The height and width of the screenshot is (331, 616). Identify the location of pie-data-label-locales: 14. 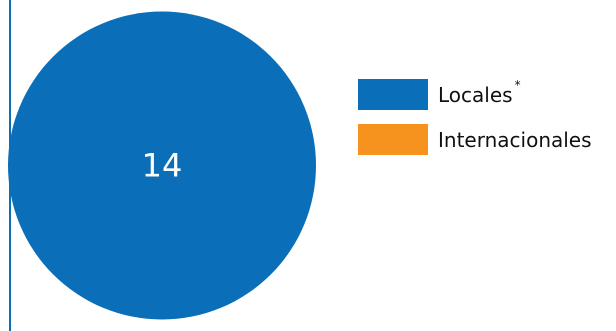
(162, 166).